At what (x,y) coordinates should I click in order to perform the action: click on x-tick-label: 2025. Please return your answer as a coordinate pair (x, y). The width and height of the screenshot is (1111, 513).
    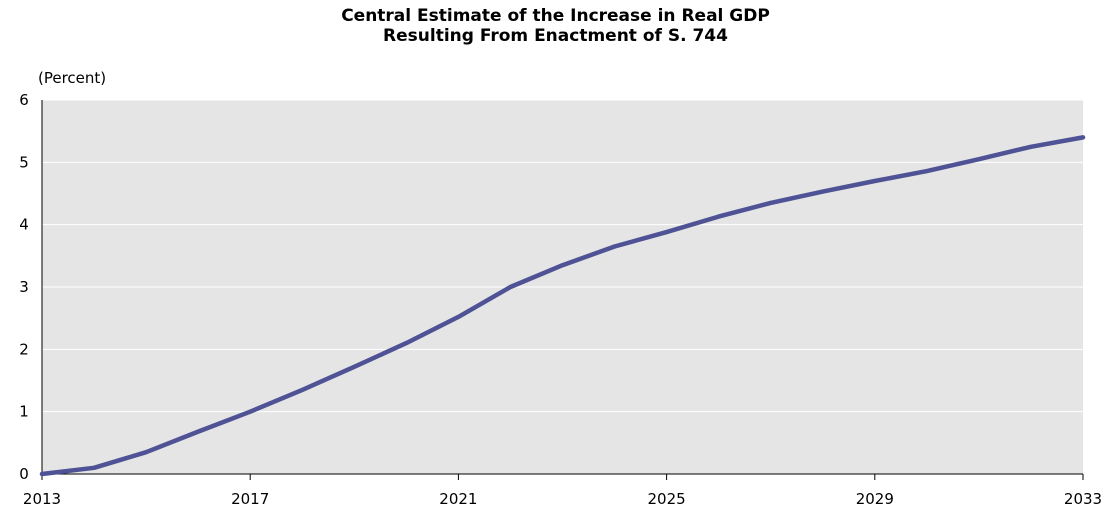
    Looking at the image, I should click on (667, 499).